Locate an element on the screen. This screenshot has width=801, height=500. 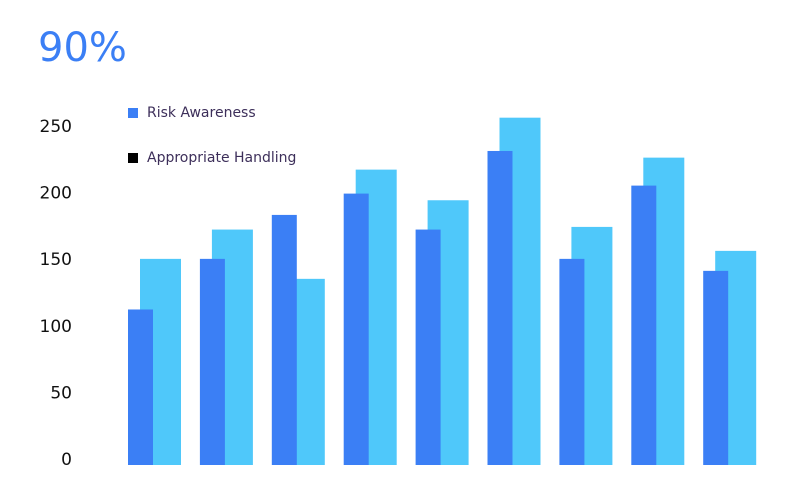
y-tick-label: 200 is located at coordinates (56, 194).